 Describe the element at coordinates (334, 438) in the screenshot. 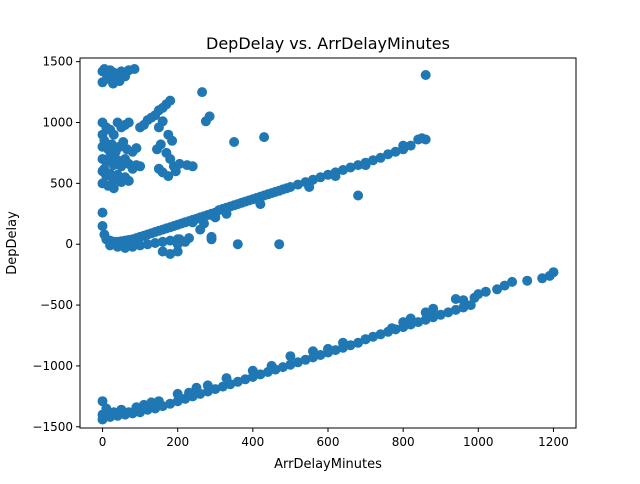

I see `x-axis-ticks: 0 200 400 600 800 1000 1200` at that location.